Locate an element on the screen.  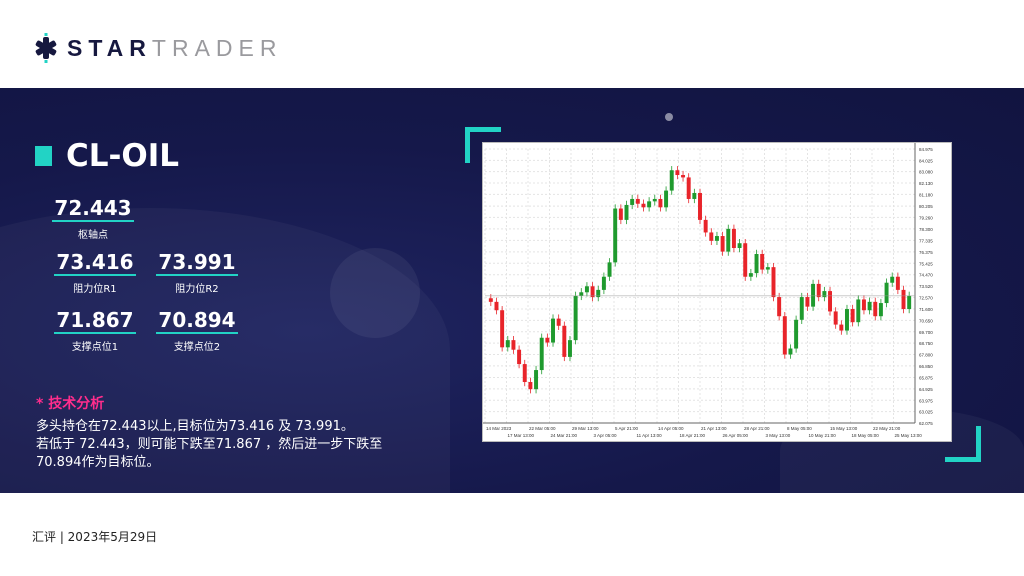
x-tick-label: 5 Apr 21:00 is located at coordinates (627, 428).